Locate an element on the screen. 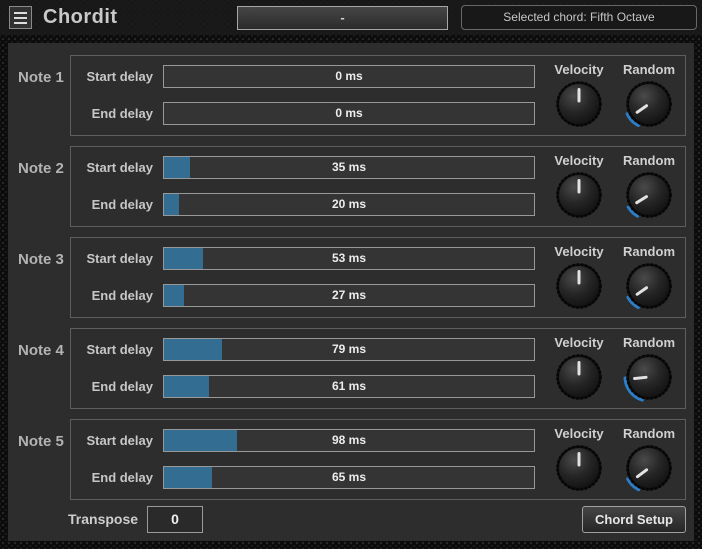  start-delay-row: Start delay 98 ms is located at coordinates (306, 440).